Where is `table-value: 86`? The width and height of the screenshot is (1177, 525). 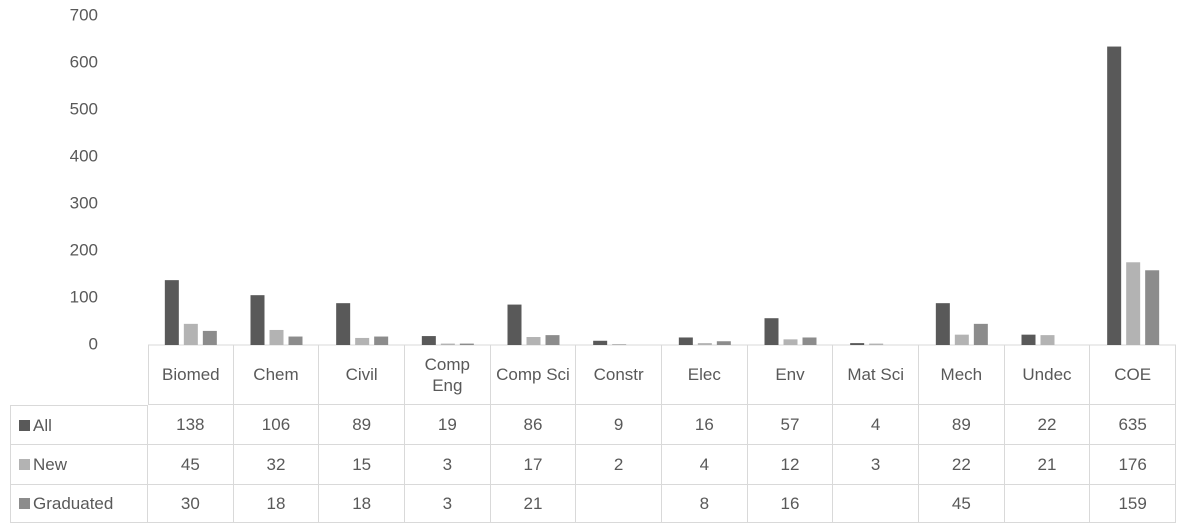 table-value: 86 is located at coordinates (533, 425).